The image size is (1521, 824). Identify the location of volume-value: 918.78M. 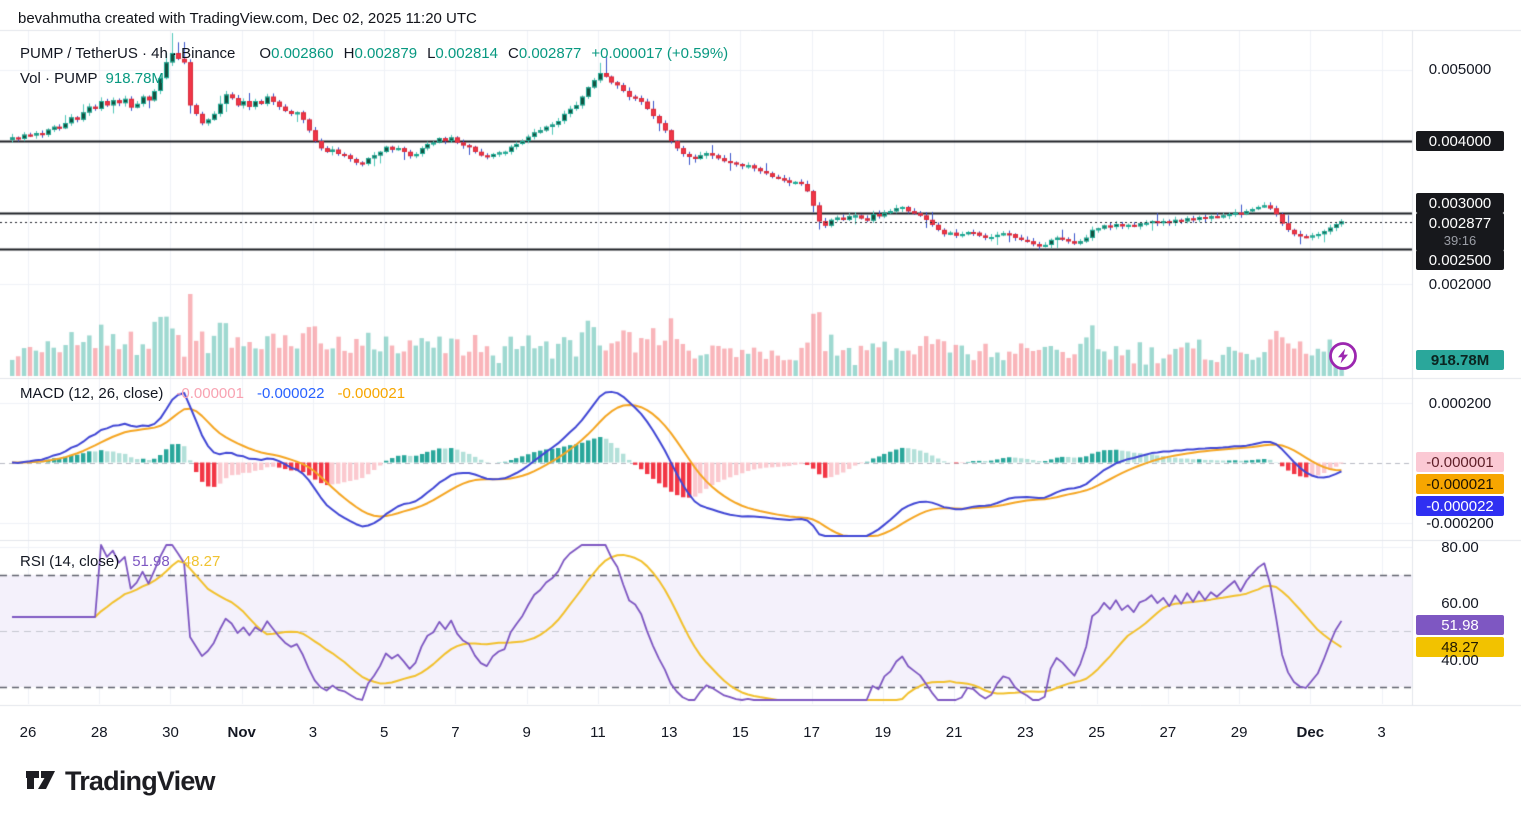
(134, 78).